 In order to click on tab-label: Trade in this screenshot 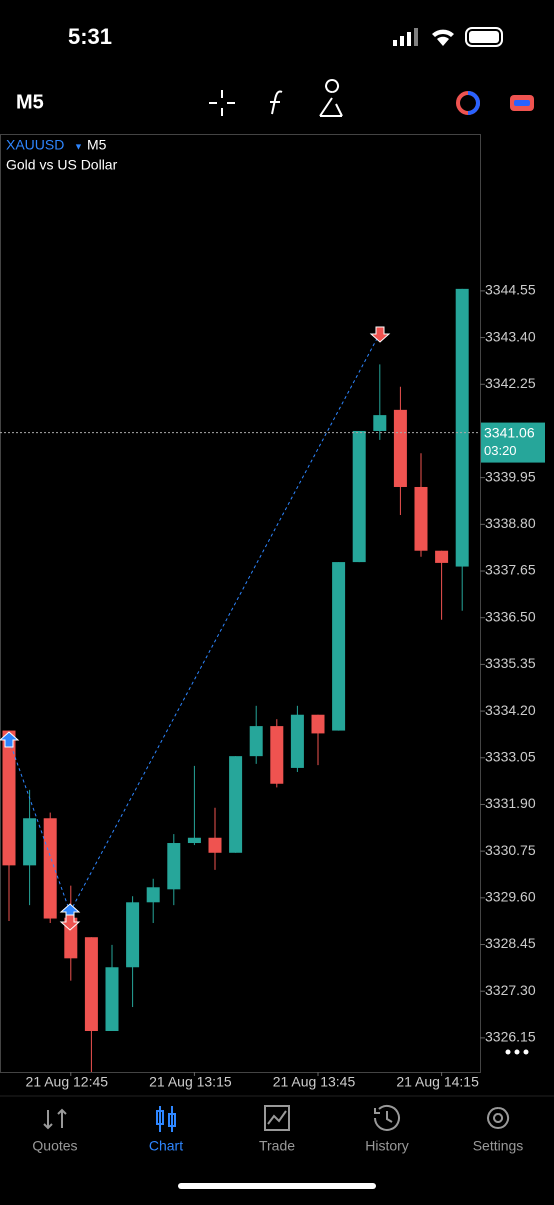, I will do `click(277, 1146)`.